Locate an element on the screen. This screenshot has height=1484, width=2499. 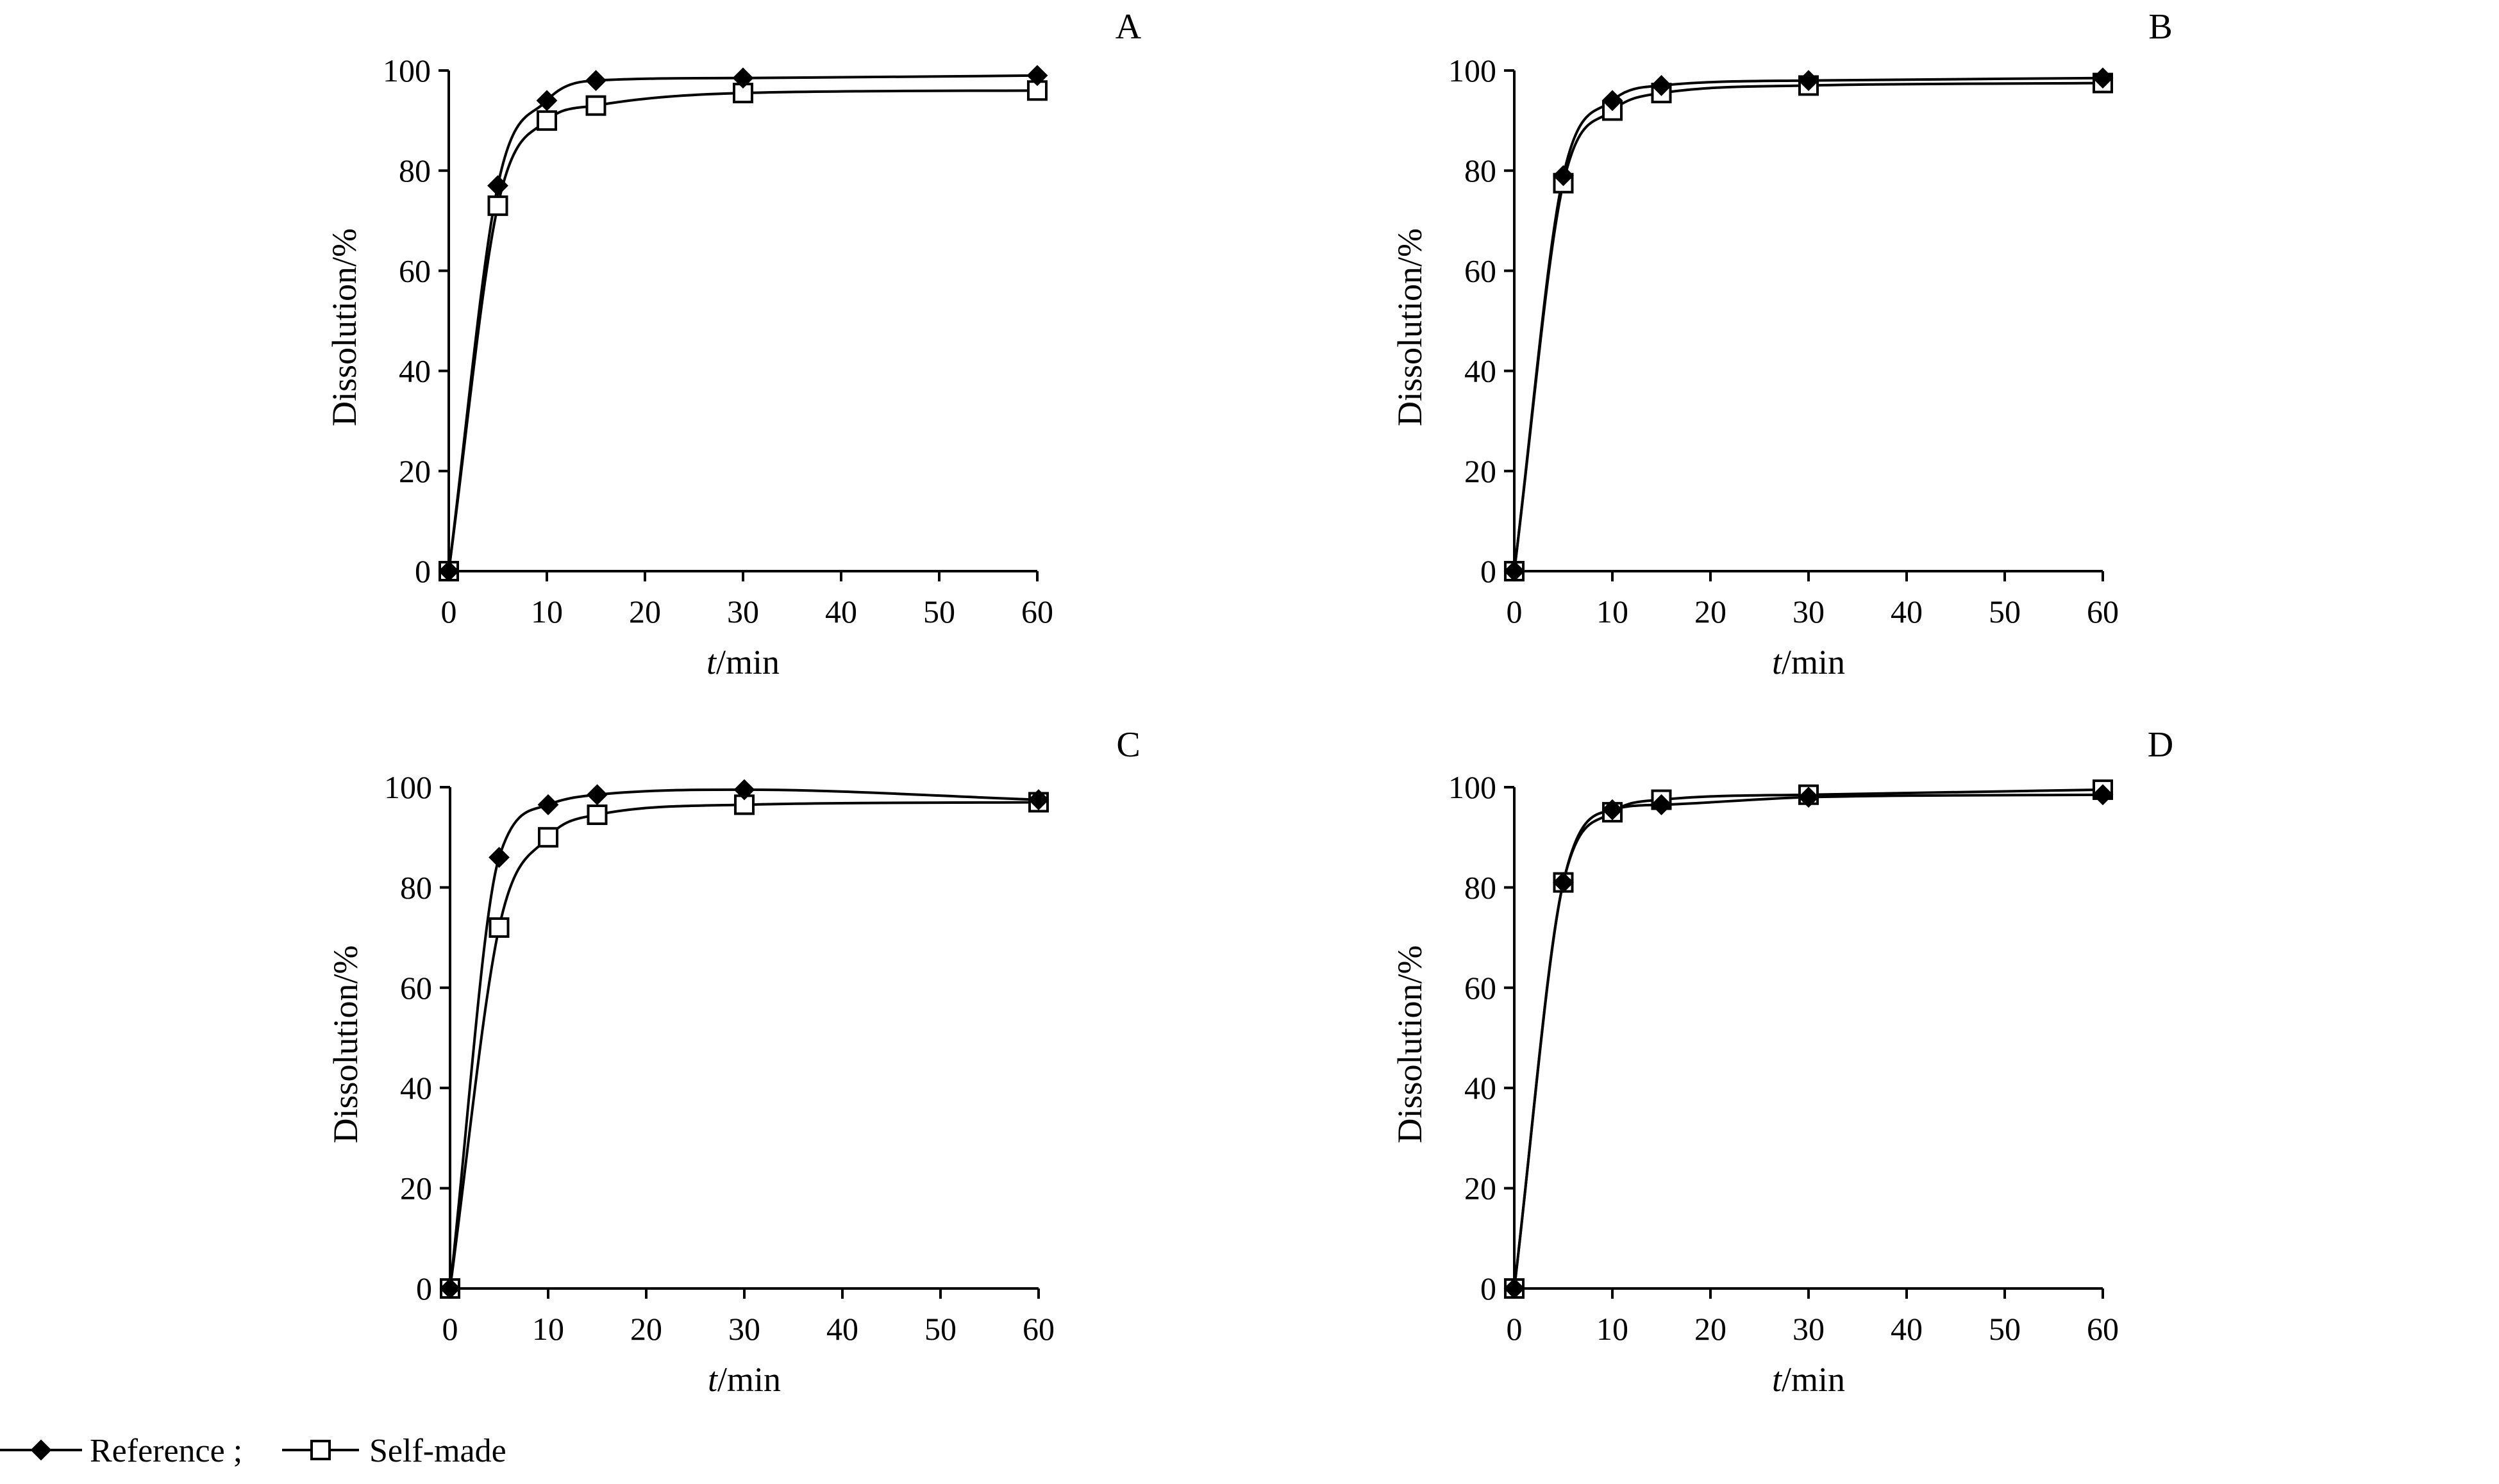
legend-label: Reference ; is located at coordinates (166, 1451).